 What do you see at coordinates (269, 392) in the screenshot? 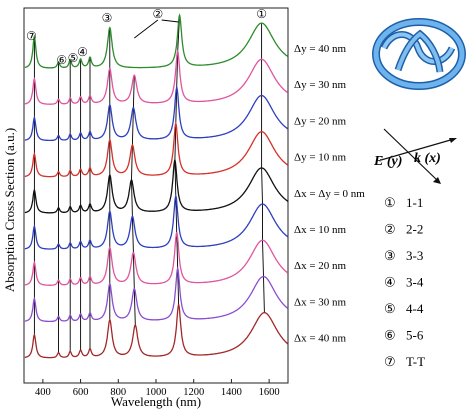
I see `x-tick-label-1600: 1600` at bounding box center [269, 392].